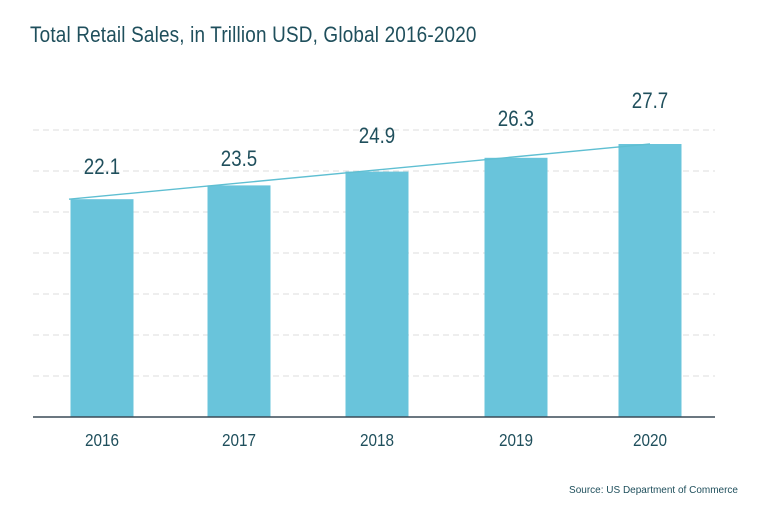 The width and height of the screenshot is (768, 512). I want to click on x-tick-label-2018: 2018, so click(377, 440).